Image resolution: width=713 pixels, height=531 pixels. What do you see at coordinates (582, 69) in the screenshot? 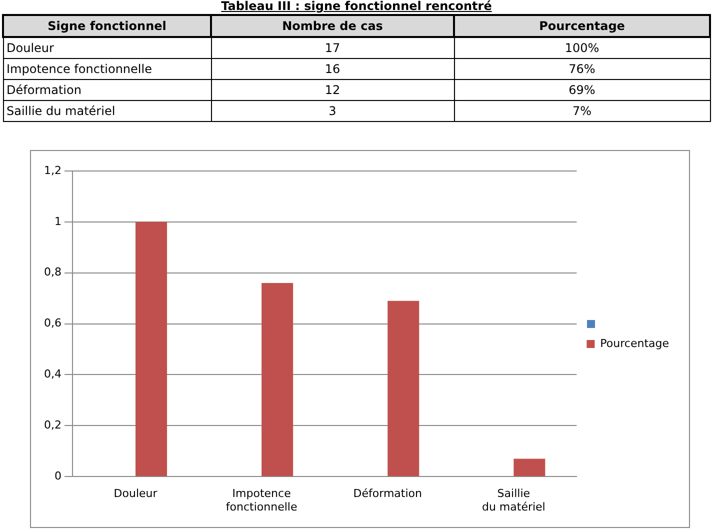
I see `text: 76%` at bounding box center [582, 69].